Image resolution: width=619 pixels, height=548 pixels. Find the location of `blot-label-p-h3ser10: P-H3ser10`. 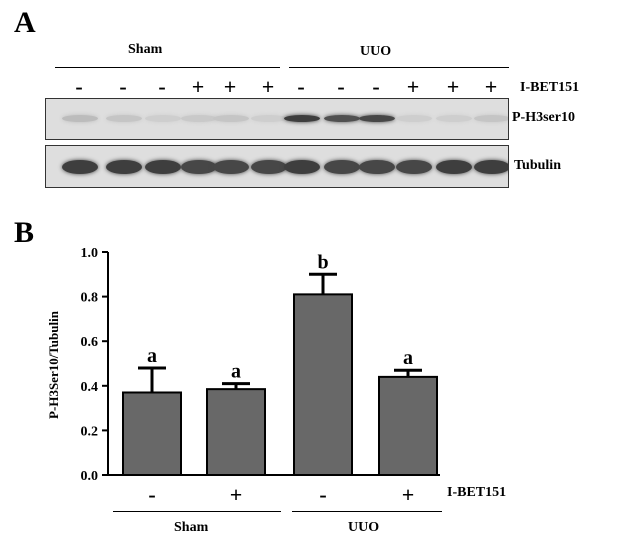

blot-label-p-h3ser10: P-H3ser10 is located at coordinates (543, 117).